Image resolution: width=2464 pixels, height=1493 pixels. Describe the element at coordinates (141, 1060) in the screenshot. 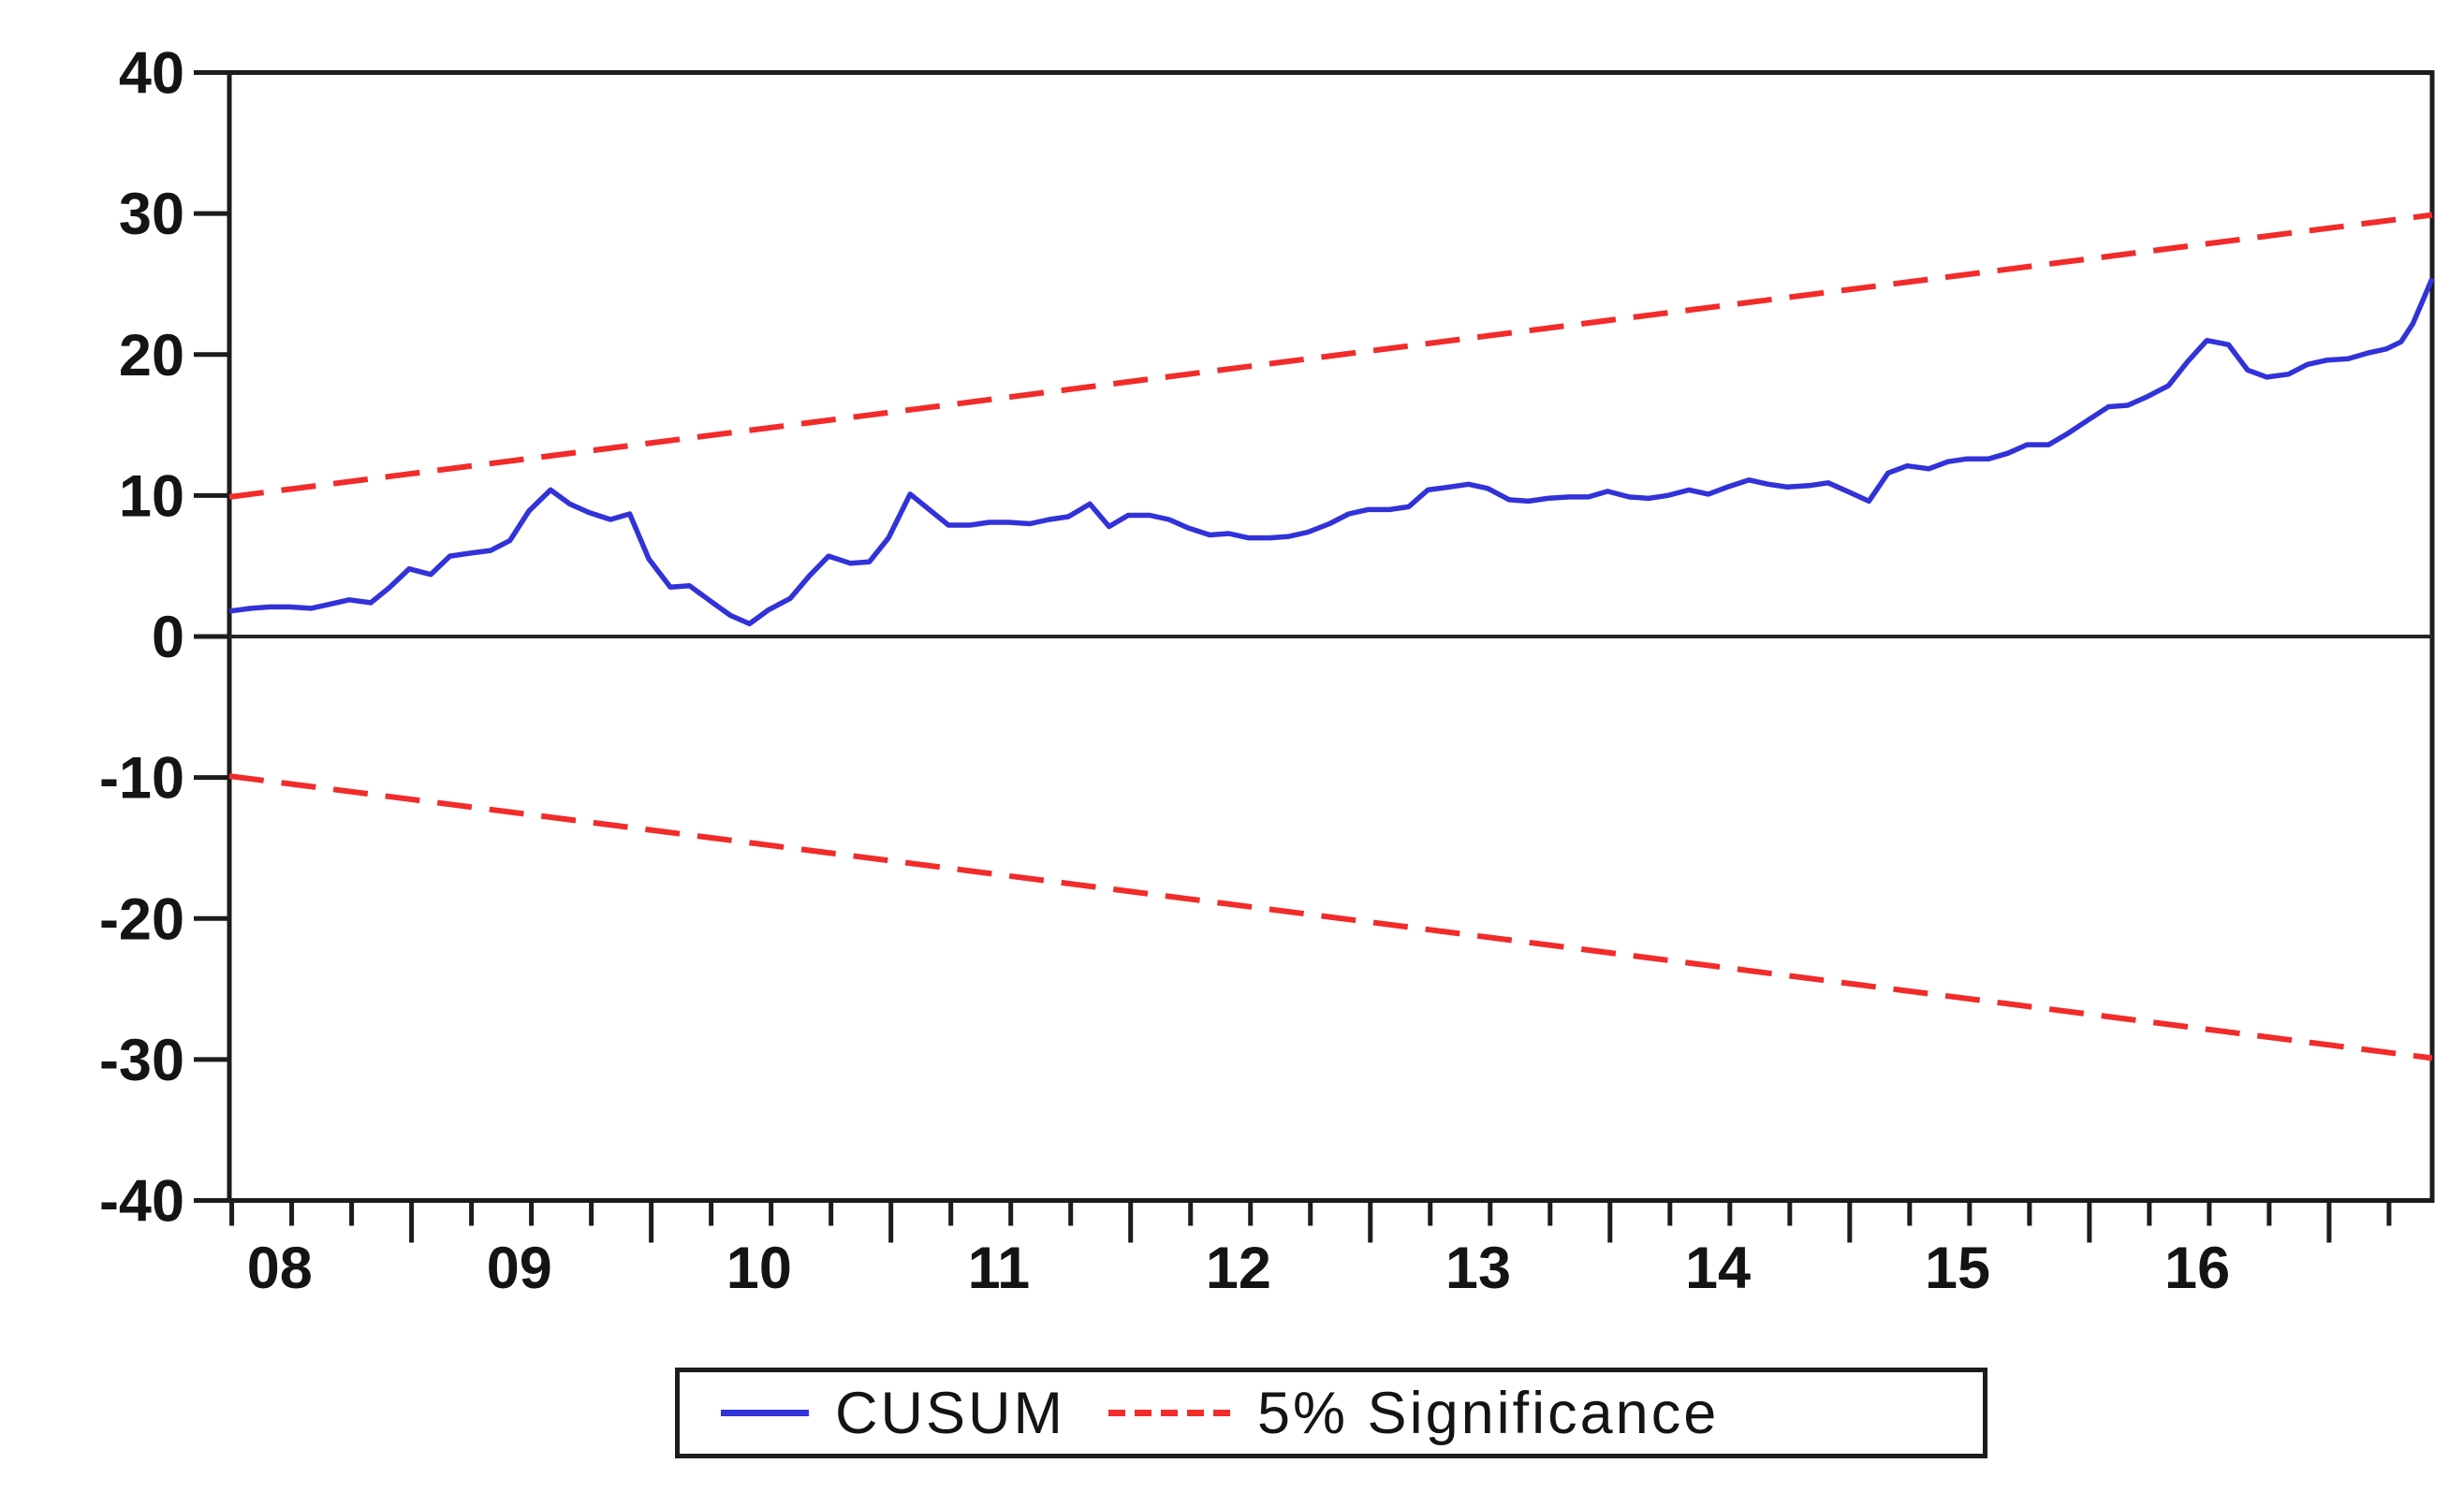

I see `y-axis-label--30: -30` at that location.